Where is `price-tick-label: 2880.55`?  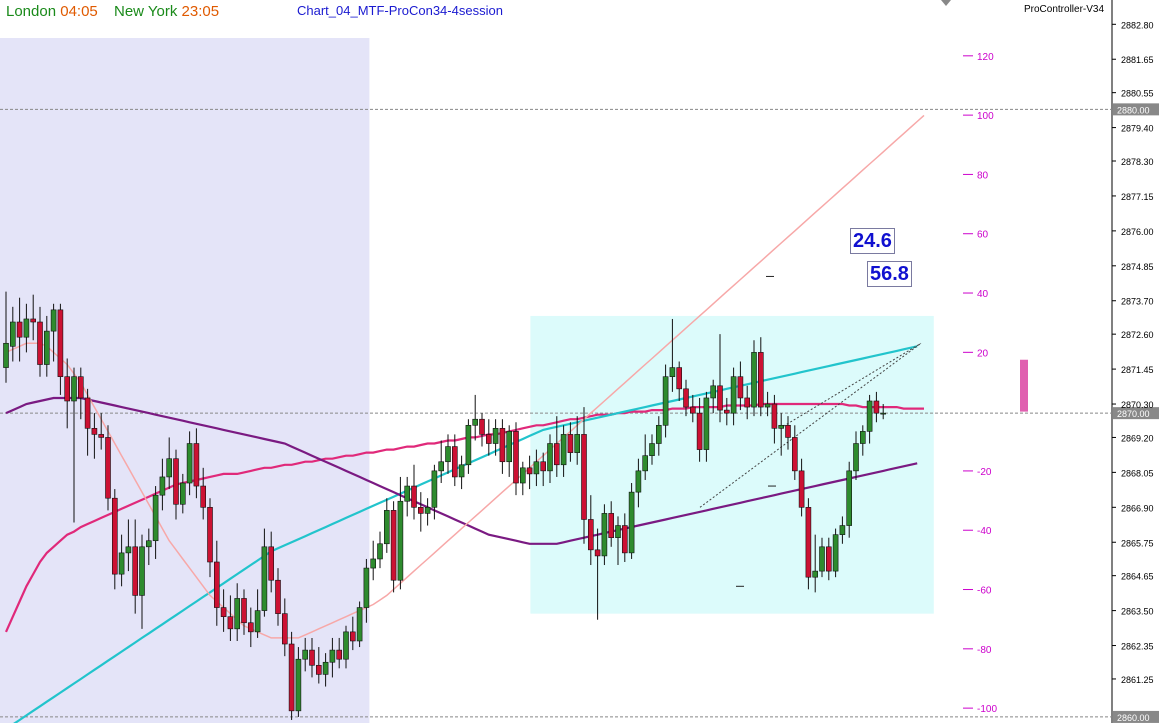 price-tick-label: 2880.55 is located at coordinates (1137, 94).